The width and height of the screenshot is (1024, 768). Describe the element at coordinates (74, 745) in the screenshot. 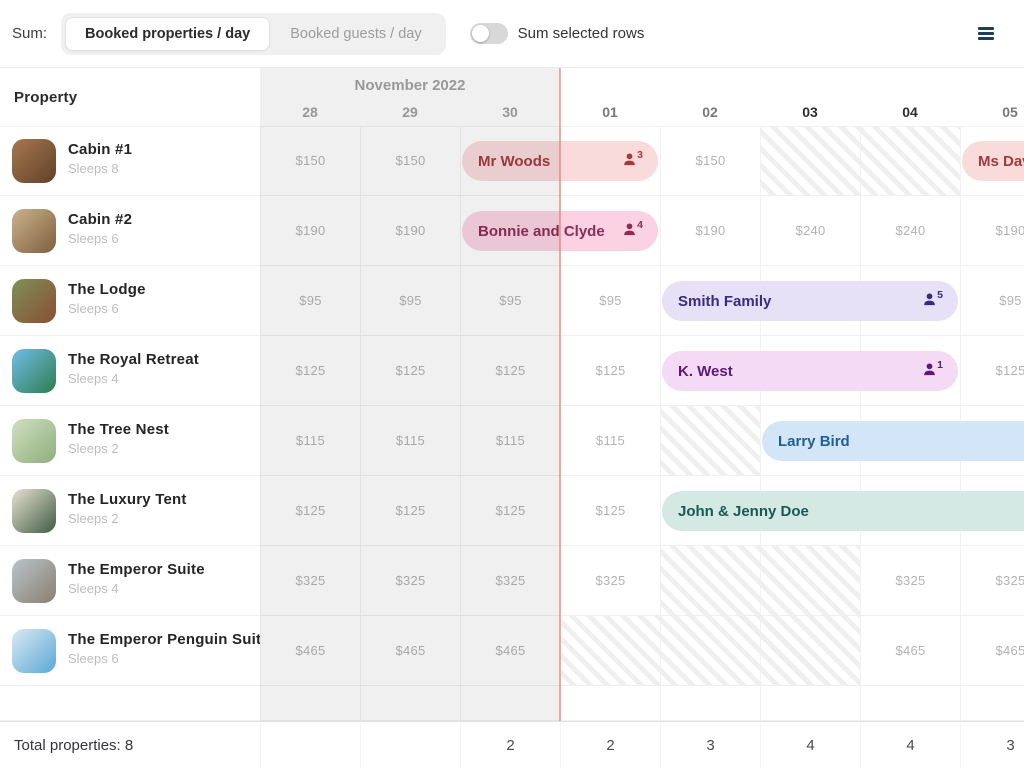

I see `total-properties-label: Total properties: 8` at that location.